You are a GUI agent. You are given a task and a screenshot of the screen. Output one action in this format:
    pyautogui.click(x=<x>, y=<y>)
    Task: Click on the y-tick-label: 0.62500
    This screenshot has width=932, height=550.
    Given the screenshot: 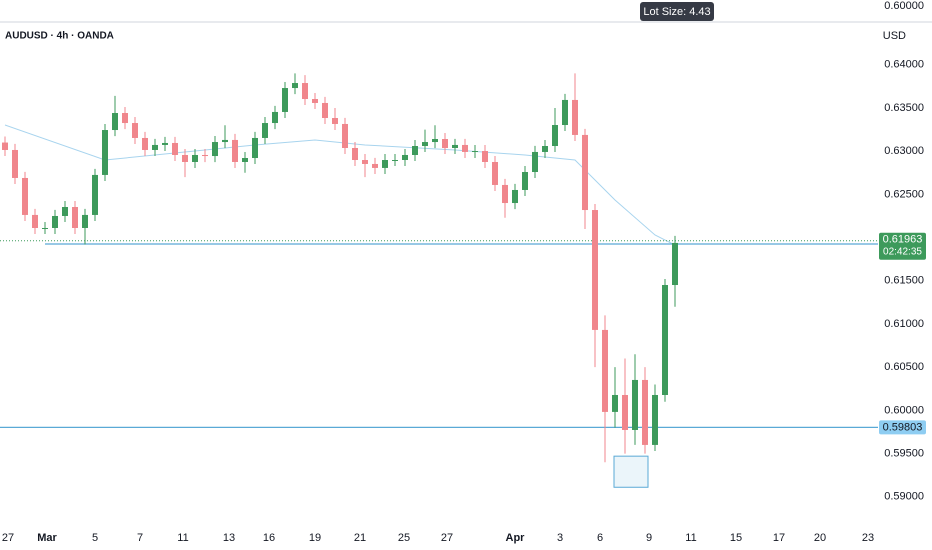 What is the action you would take?
    pyautogui.click(x=904, y=194)
    